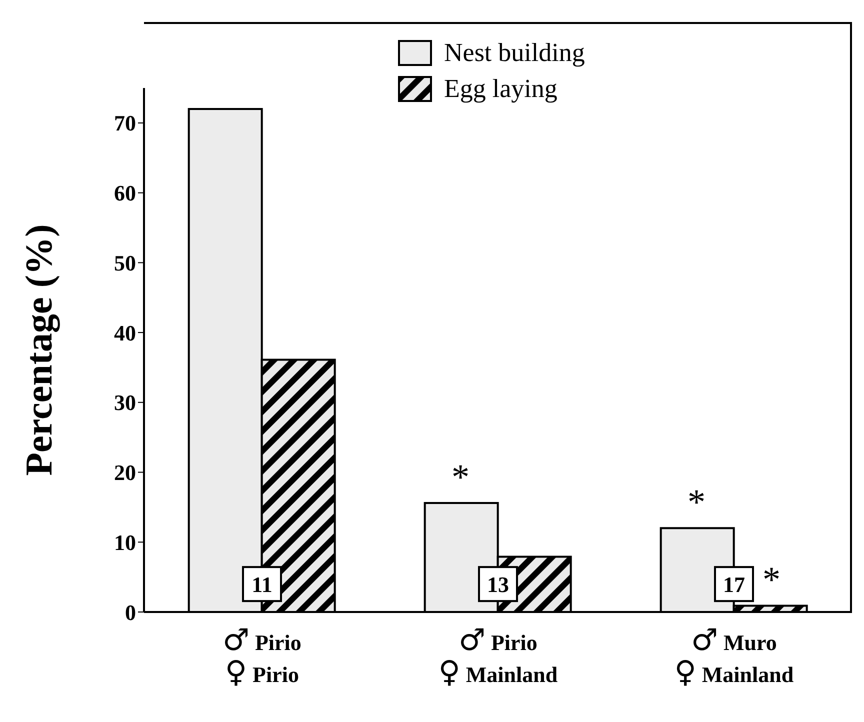  I want to click on legend-label: Nest building, so click(514, 53).